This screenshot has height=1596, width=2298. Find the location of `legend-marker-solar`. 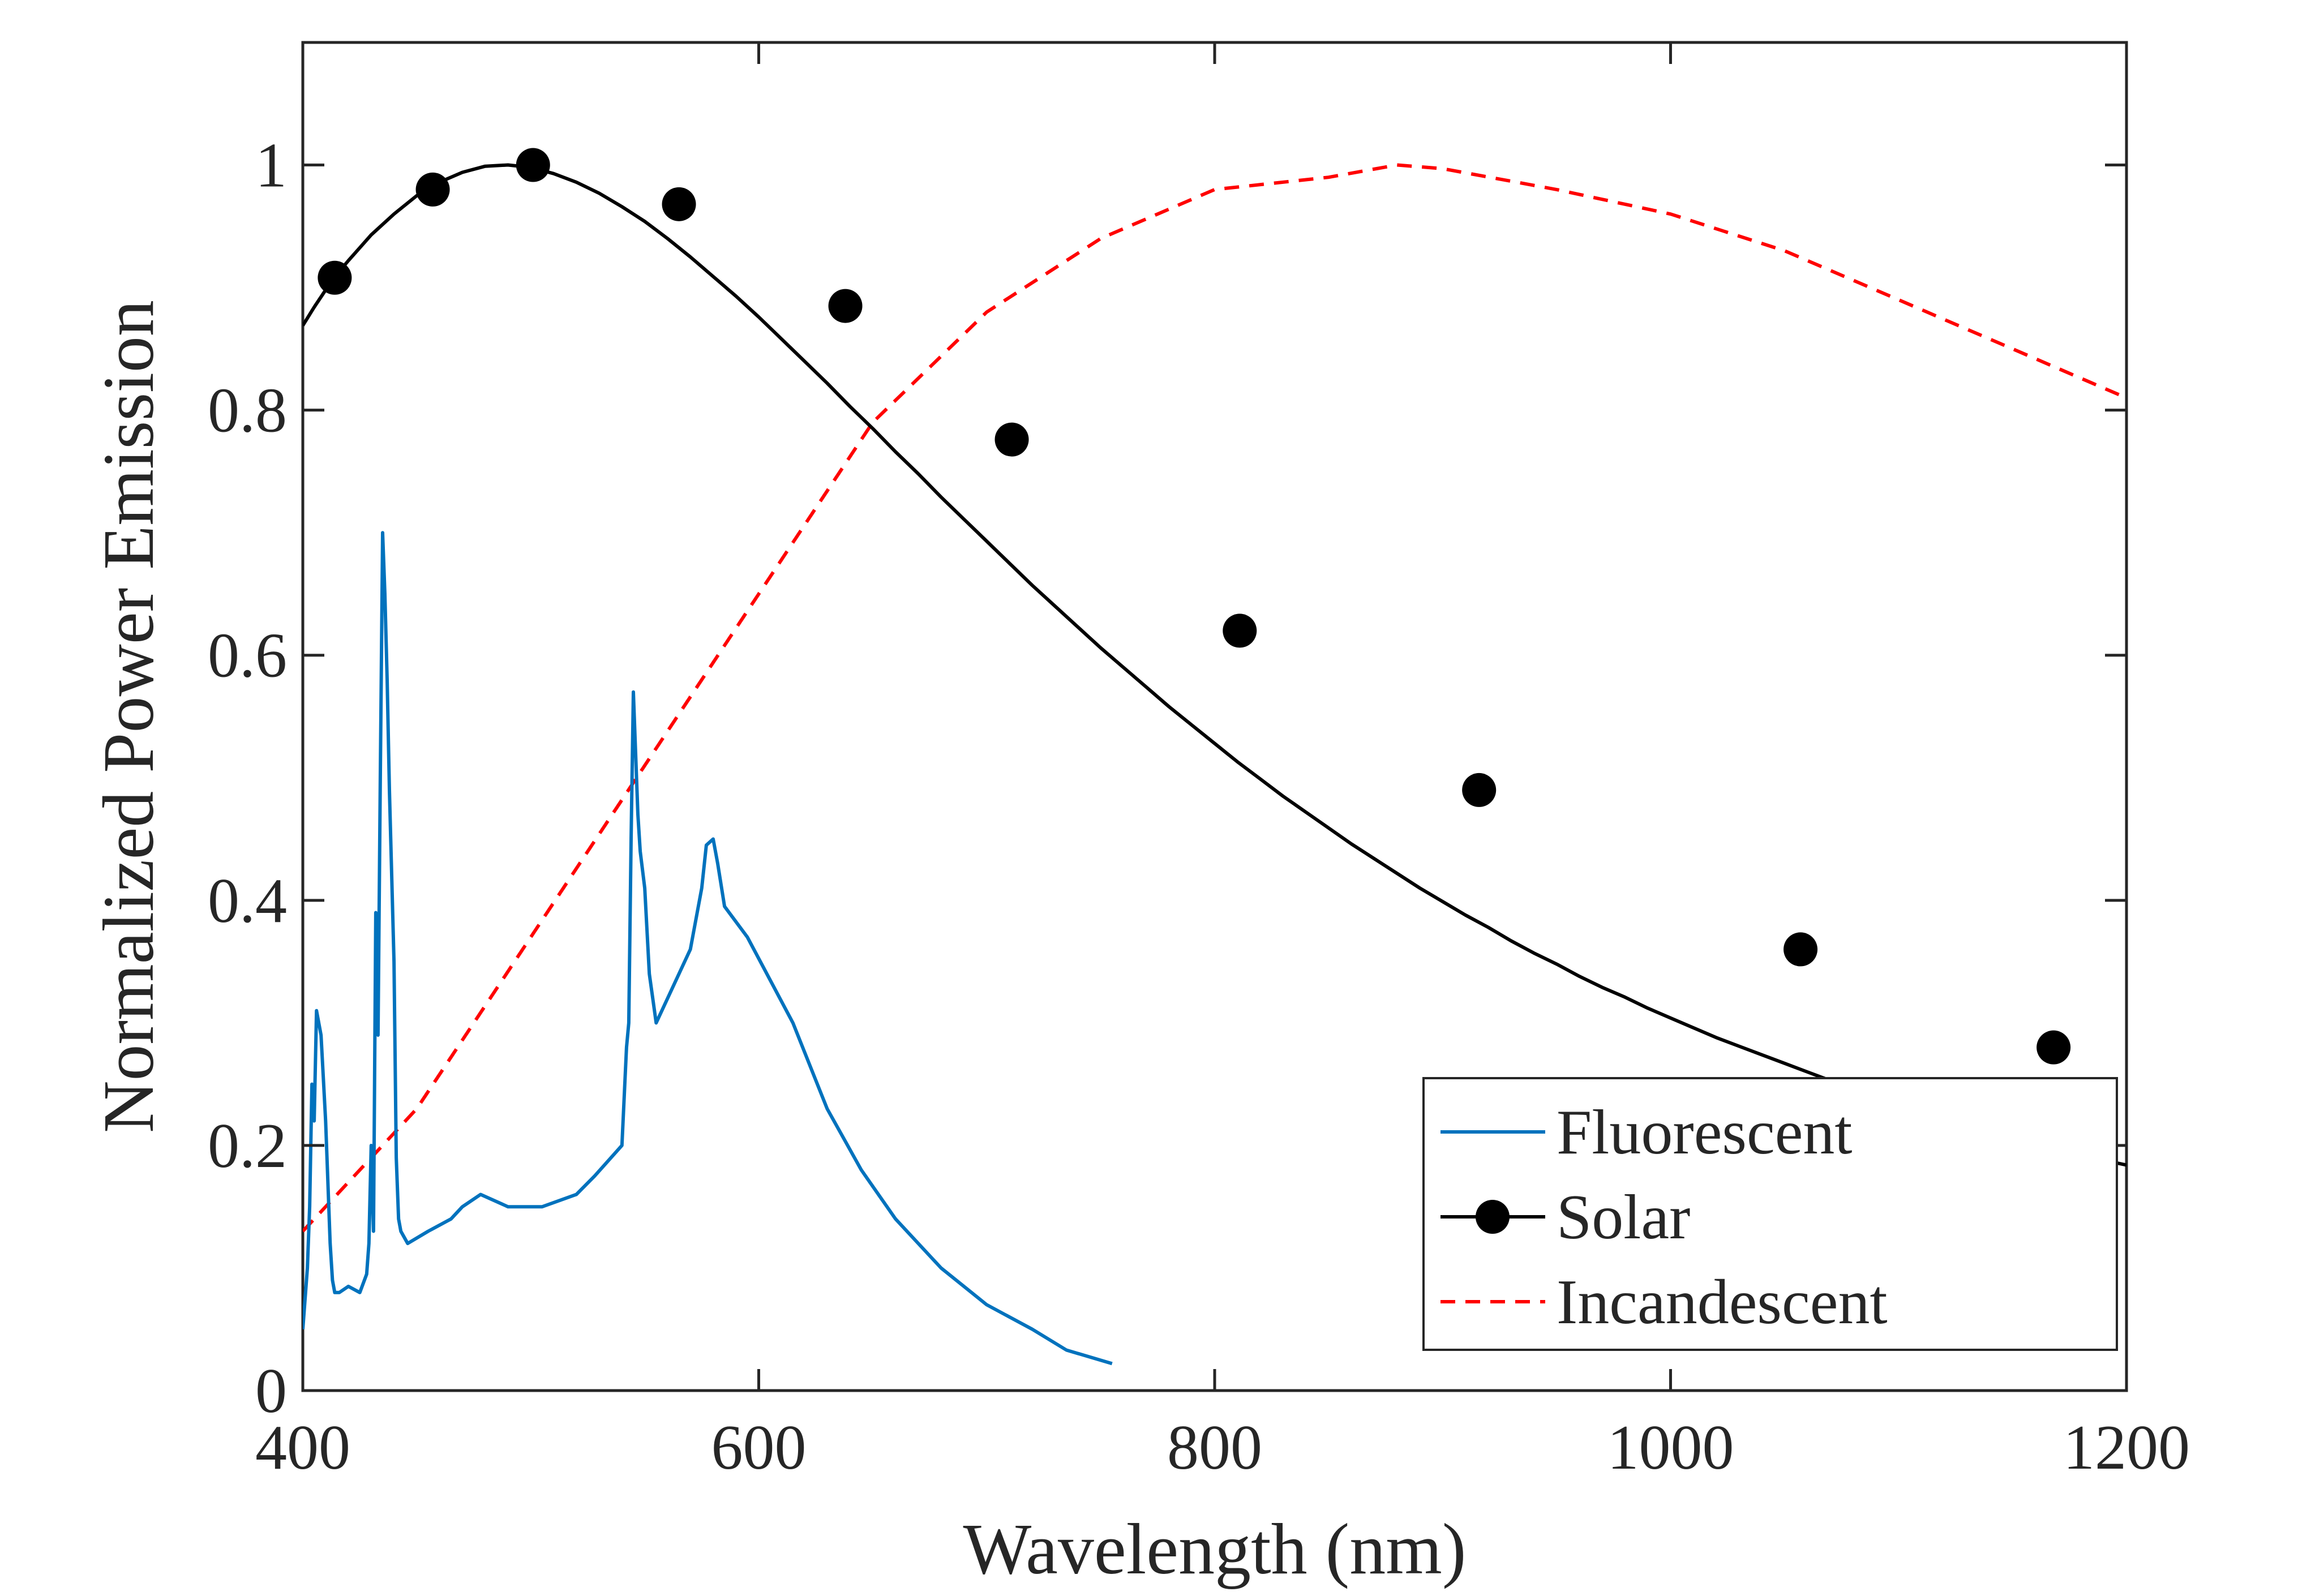

legend-marker-solar is located at coordinates (1493, 1217).